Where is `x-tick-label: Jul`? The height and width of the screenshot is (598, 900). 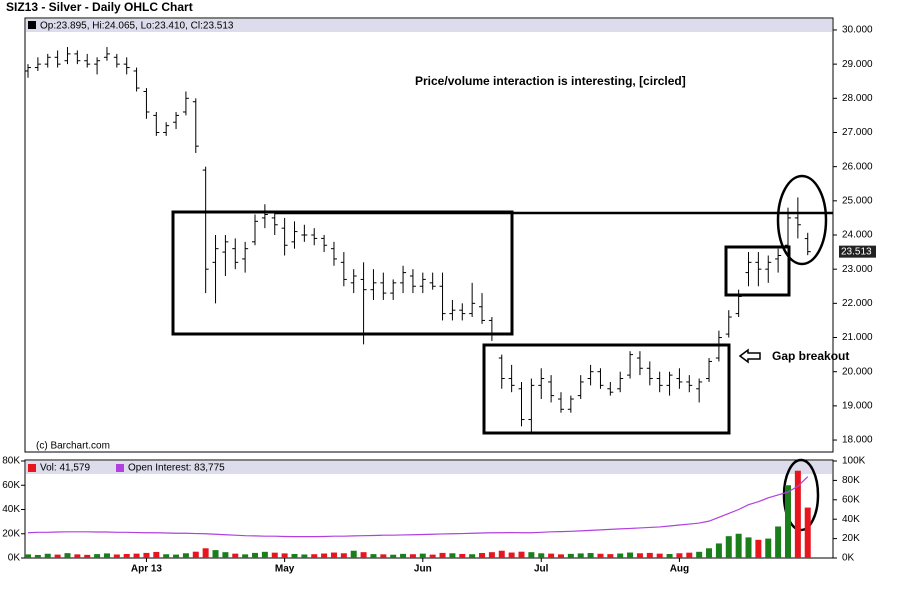
x-tick-label: Jul is located at coordinates (541, 569).